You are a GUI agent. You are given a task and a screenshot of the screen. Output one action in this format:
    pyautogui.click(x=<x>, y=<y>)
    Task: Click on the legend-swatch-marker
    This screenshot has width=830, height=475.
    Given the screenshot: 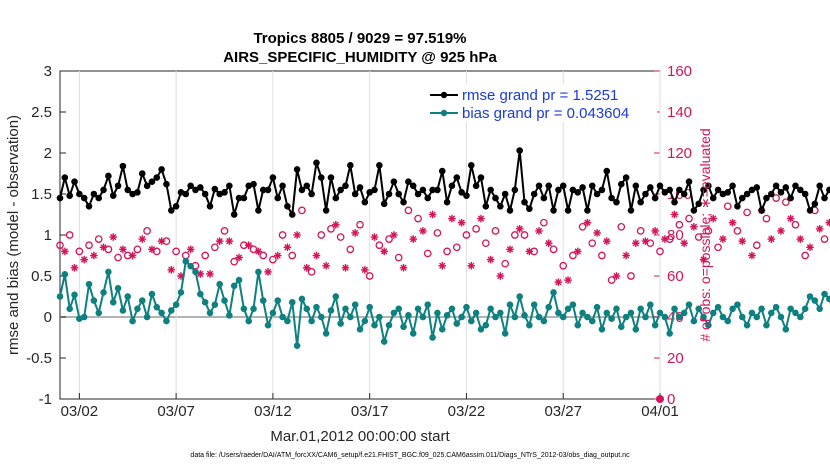 What is the action you would take?
    pyautogui.click(x=444, y=95)
    